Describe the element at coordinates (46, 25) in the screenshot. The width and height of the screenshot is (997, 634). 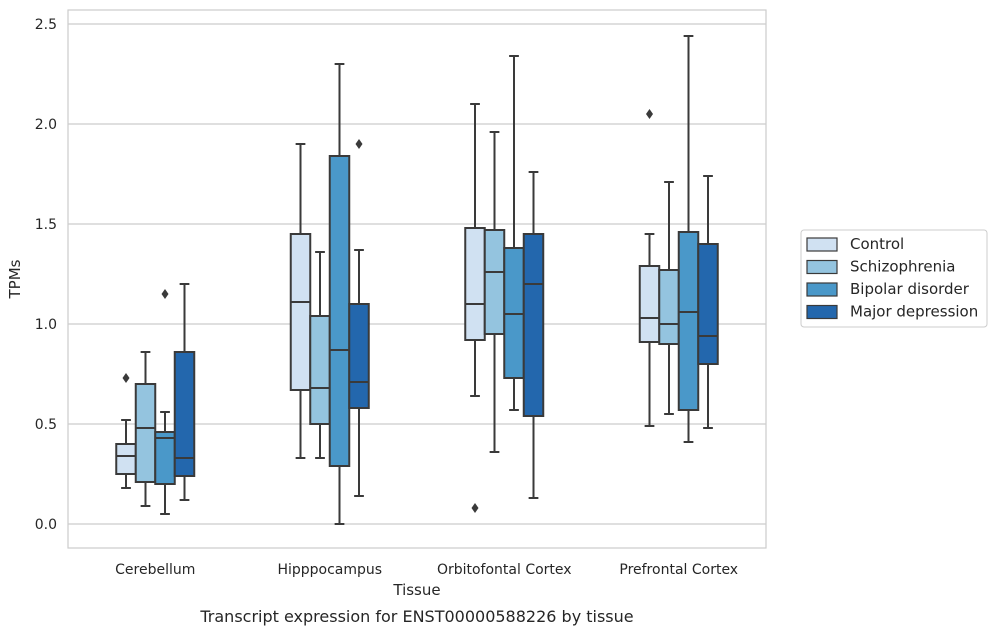
I see `y-tick-label: 2.5` at that location.